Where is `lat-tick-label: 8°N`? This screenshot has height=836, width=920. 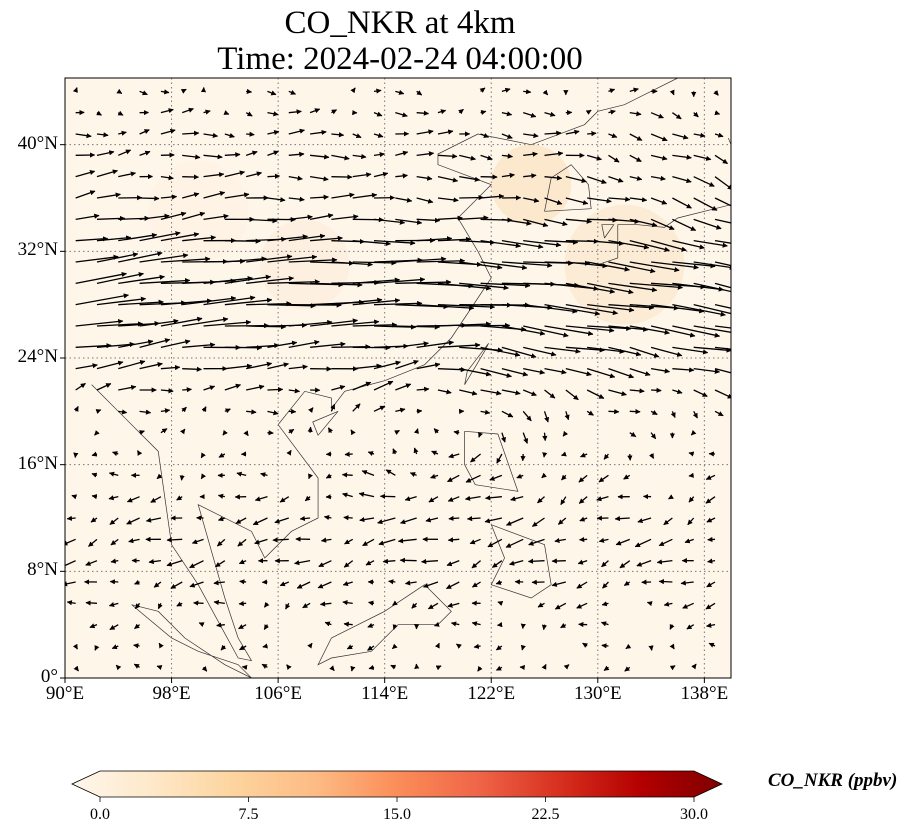
lat-tick-label: 8°N is located at coordinates (42, 570).